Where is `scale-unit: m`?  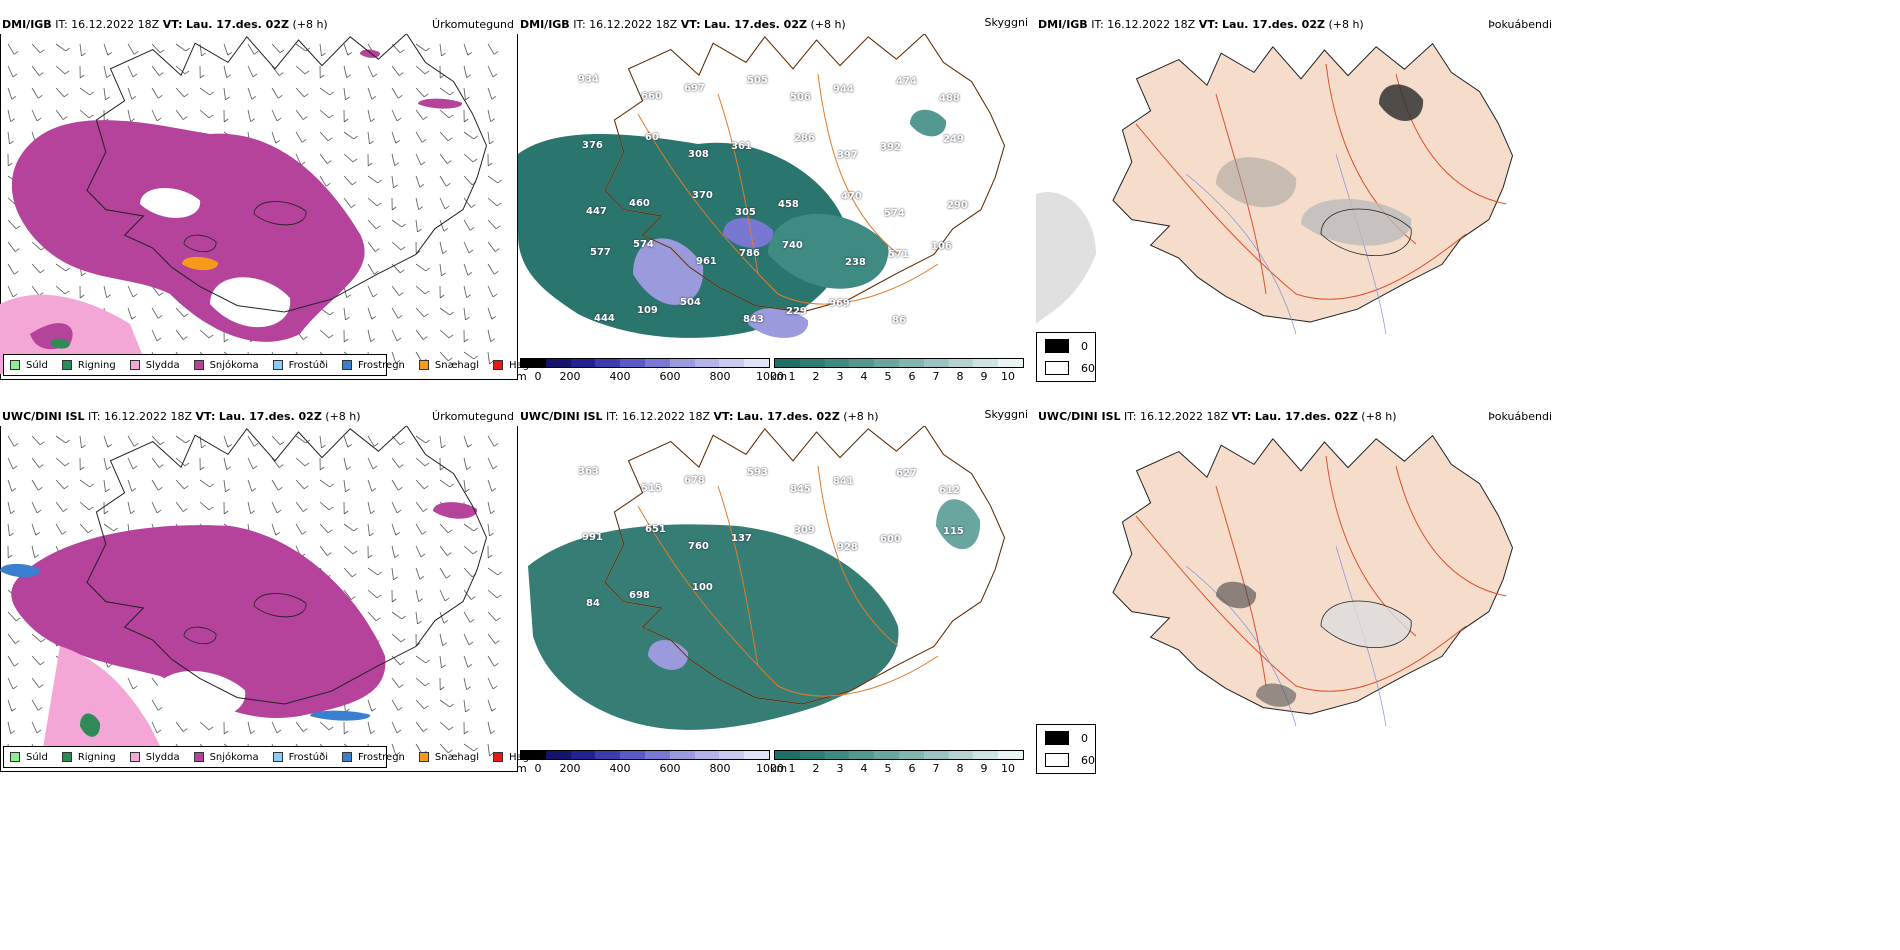 scale-unit: m is located at coordinates (521, 376).